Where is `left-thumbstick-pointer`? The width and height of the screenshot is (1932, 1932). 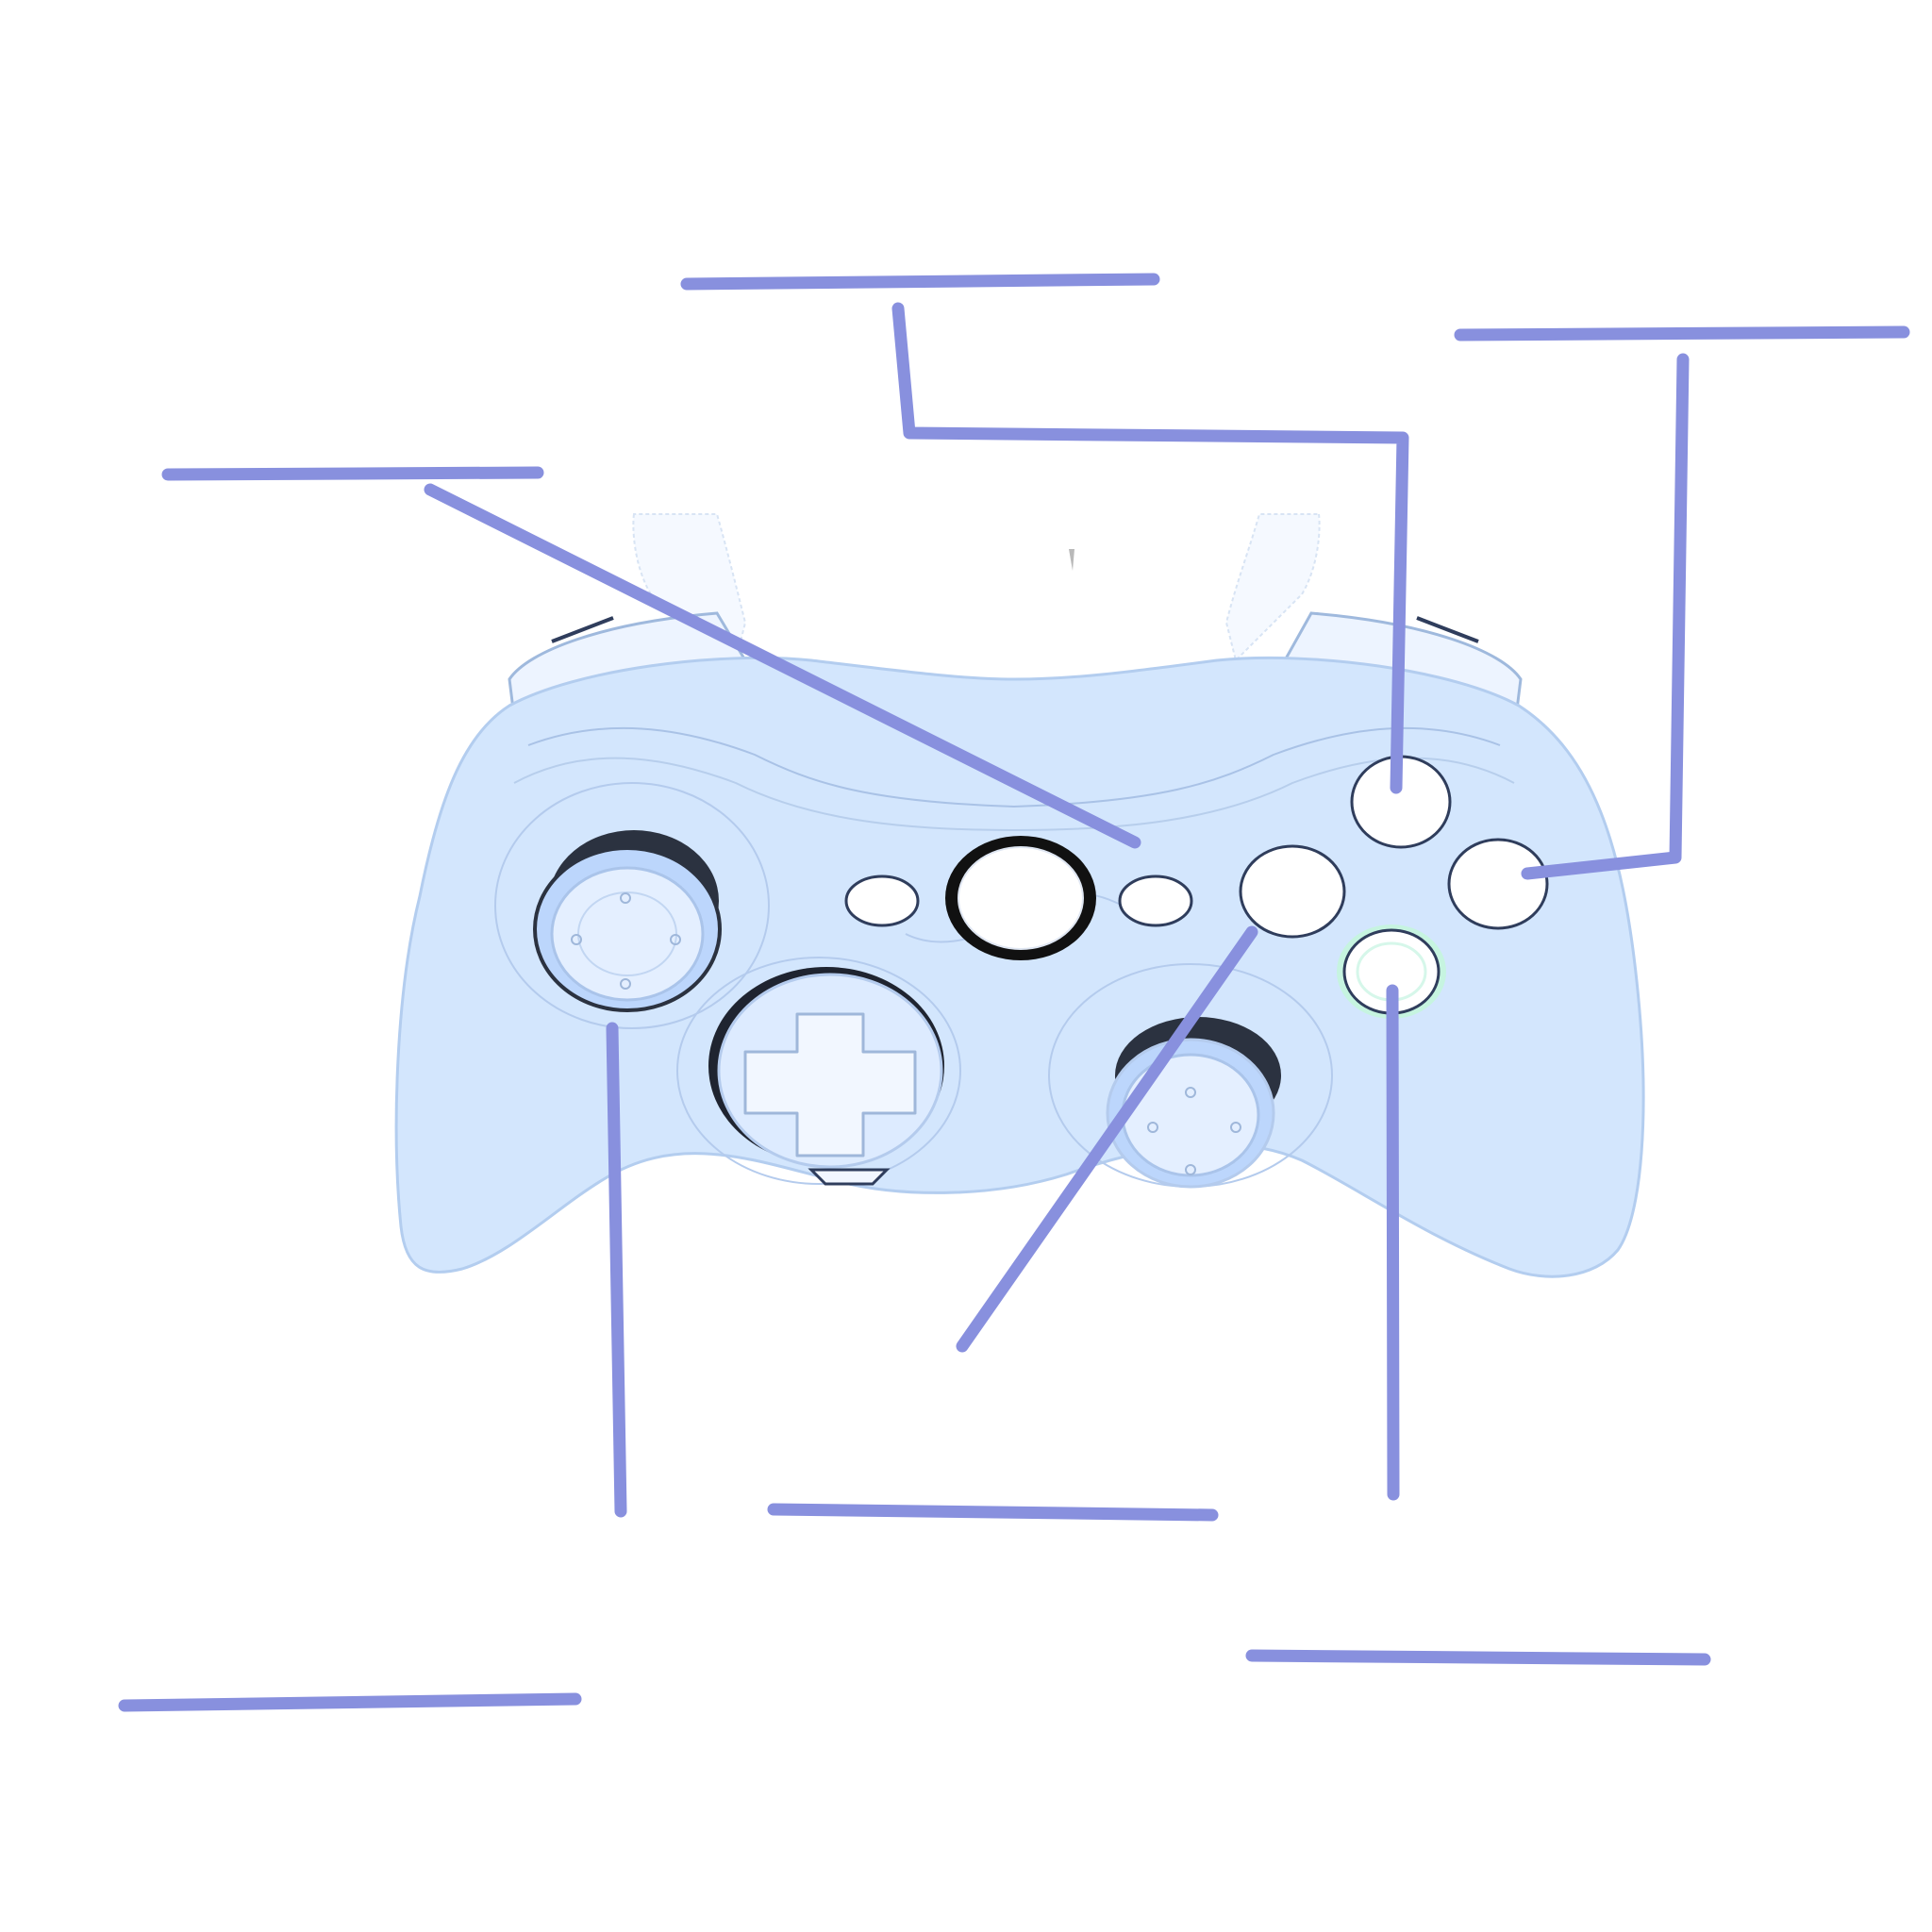 left-thumbstick-pointer is located at coordinates (616, 1270).